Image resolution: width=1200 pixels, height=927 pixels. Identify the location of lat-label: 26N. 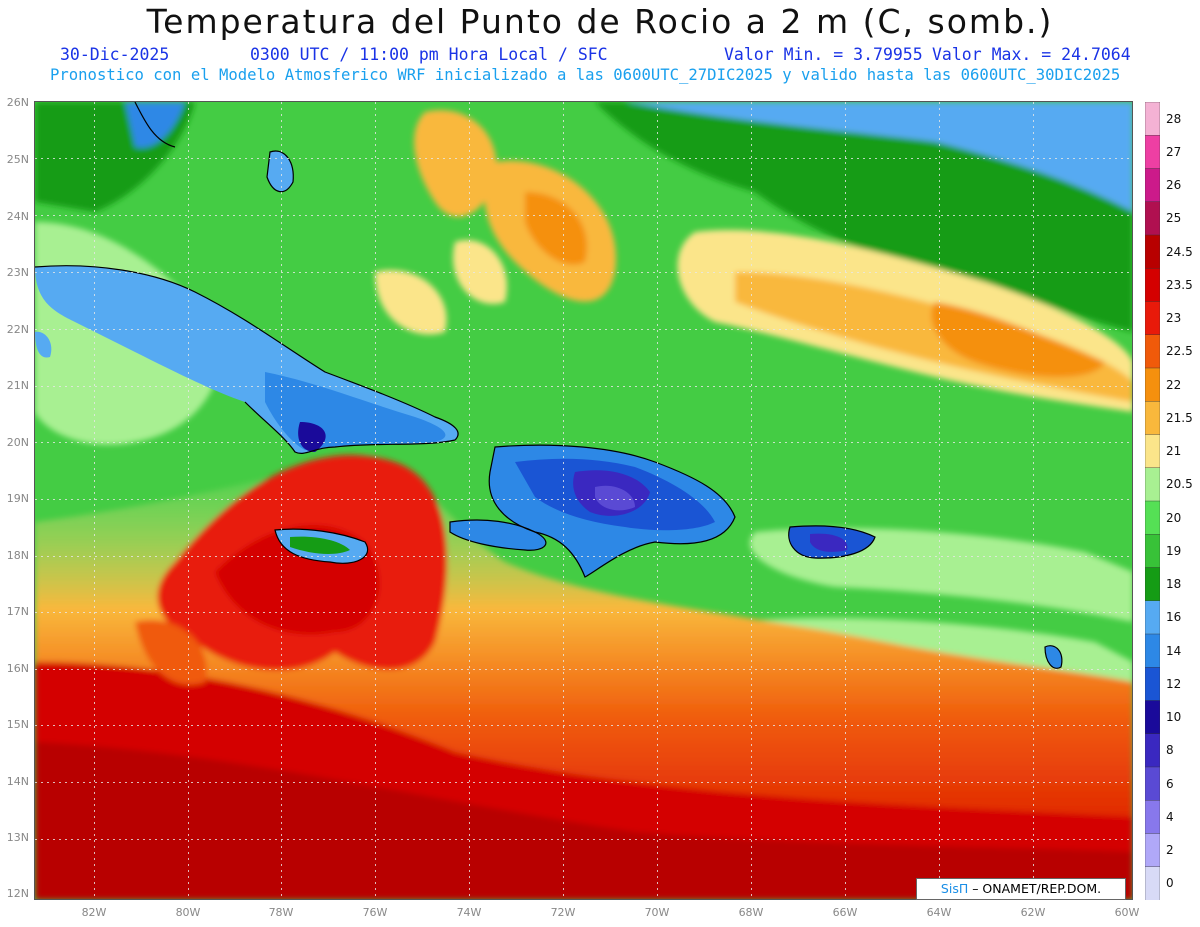
(17, 102).